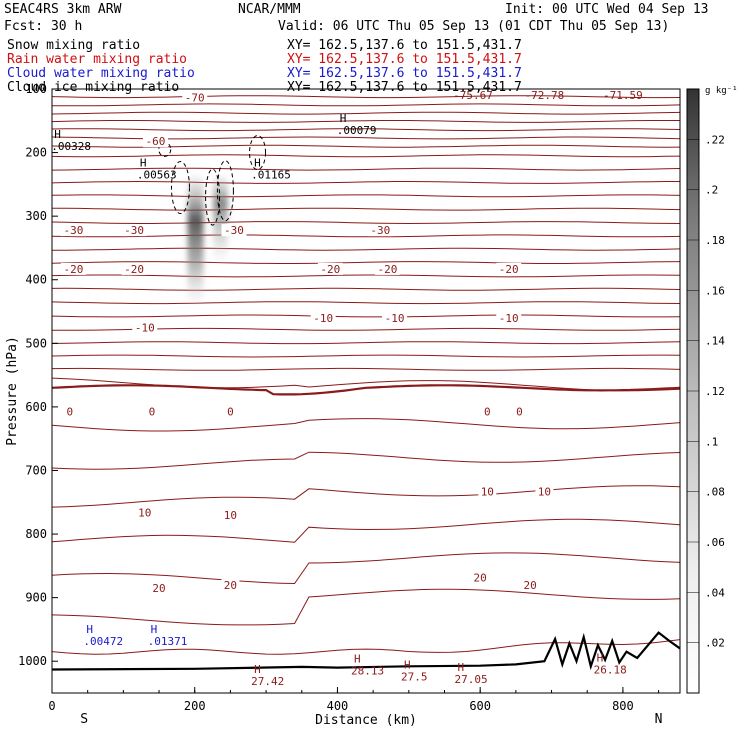  What do you see at coordinates (659, 719) in the screenshot?
I see `north-label: N` at bounding box center [659, 719].